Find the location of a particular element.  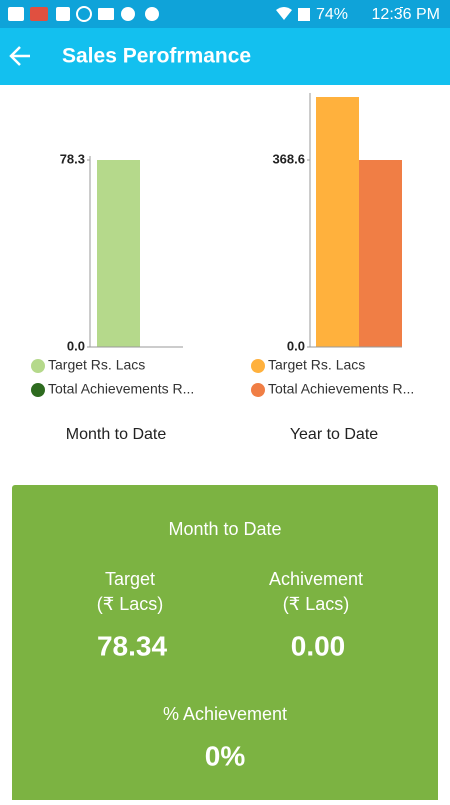

back-button is located at coordinates (19, 56).